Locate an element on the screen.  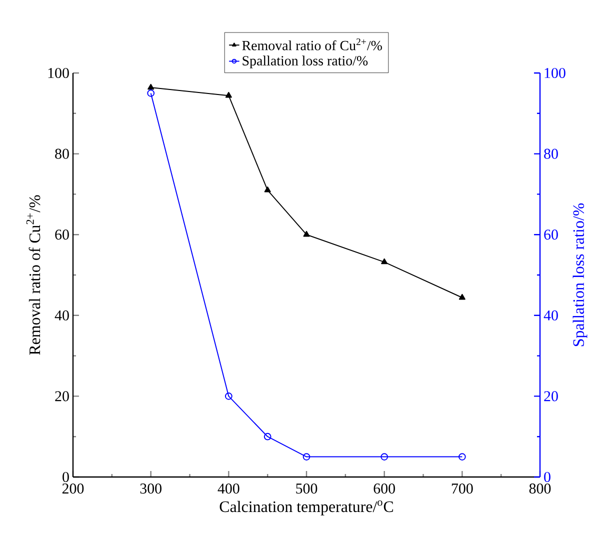
y-tick-label: 40 is located at coordinates (61, 315).